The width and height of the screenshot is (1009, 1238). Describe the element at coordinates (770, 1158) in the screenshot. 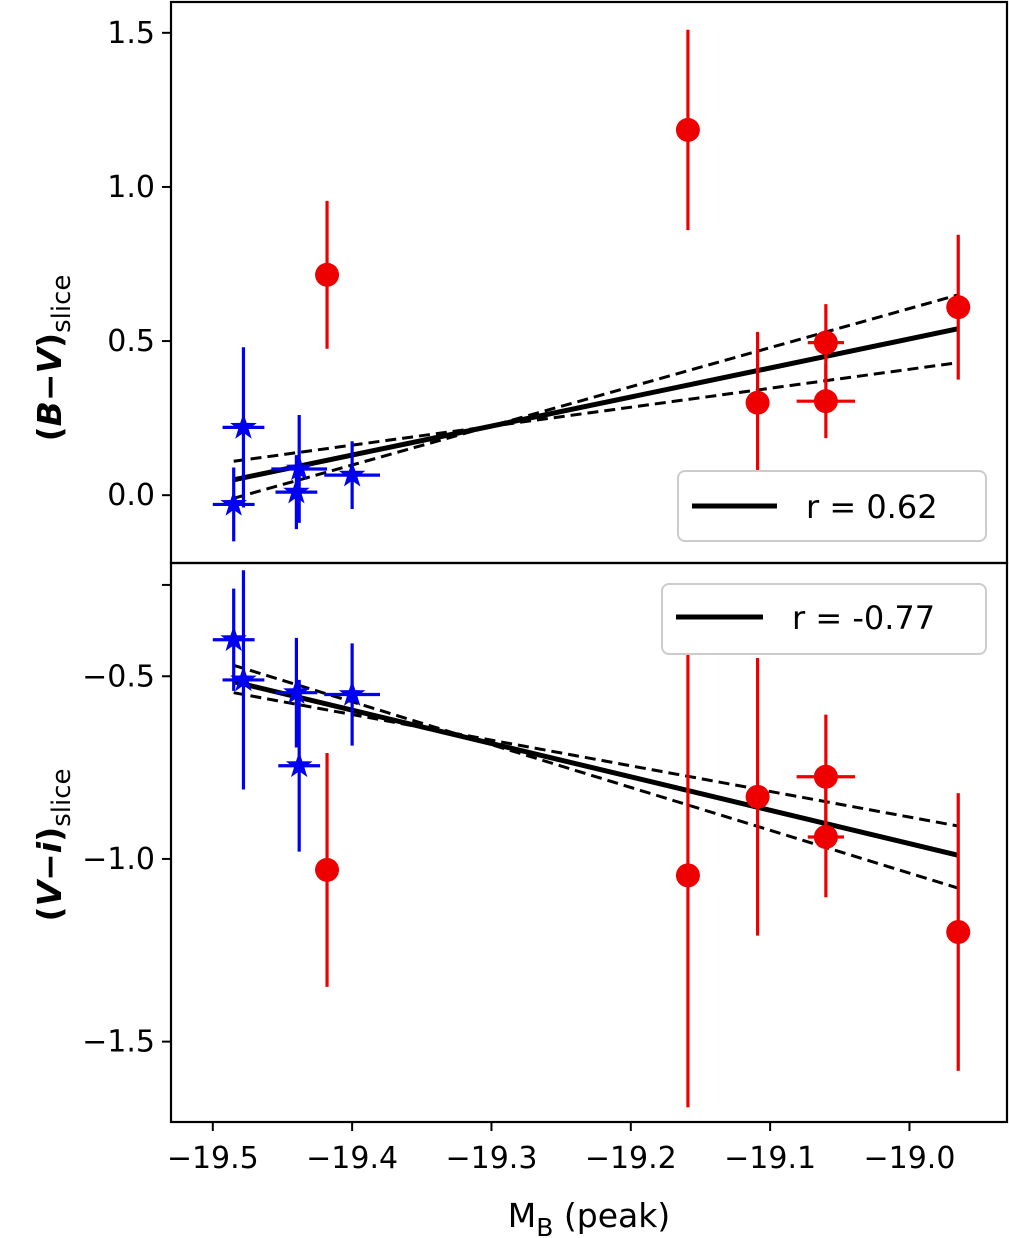

I see `x-tick-label: −19.1` at that location.